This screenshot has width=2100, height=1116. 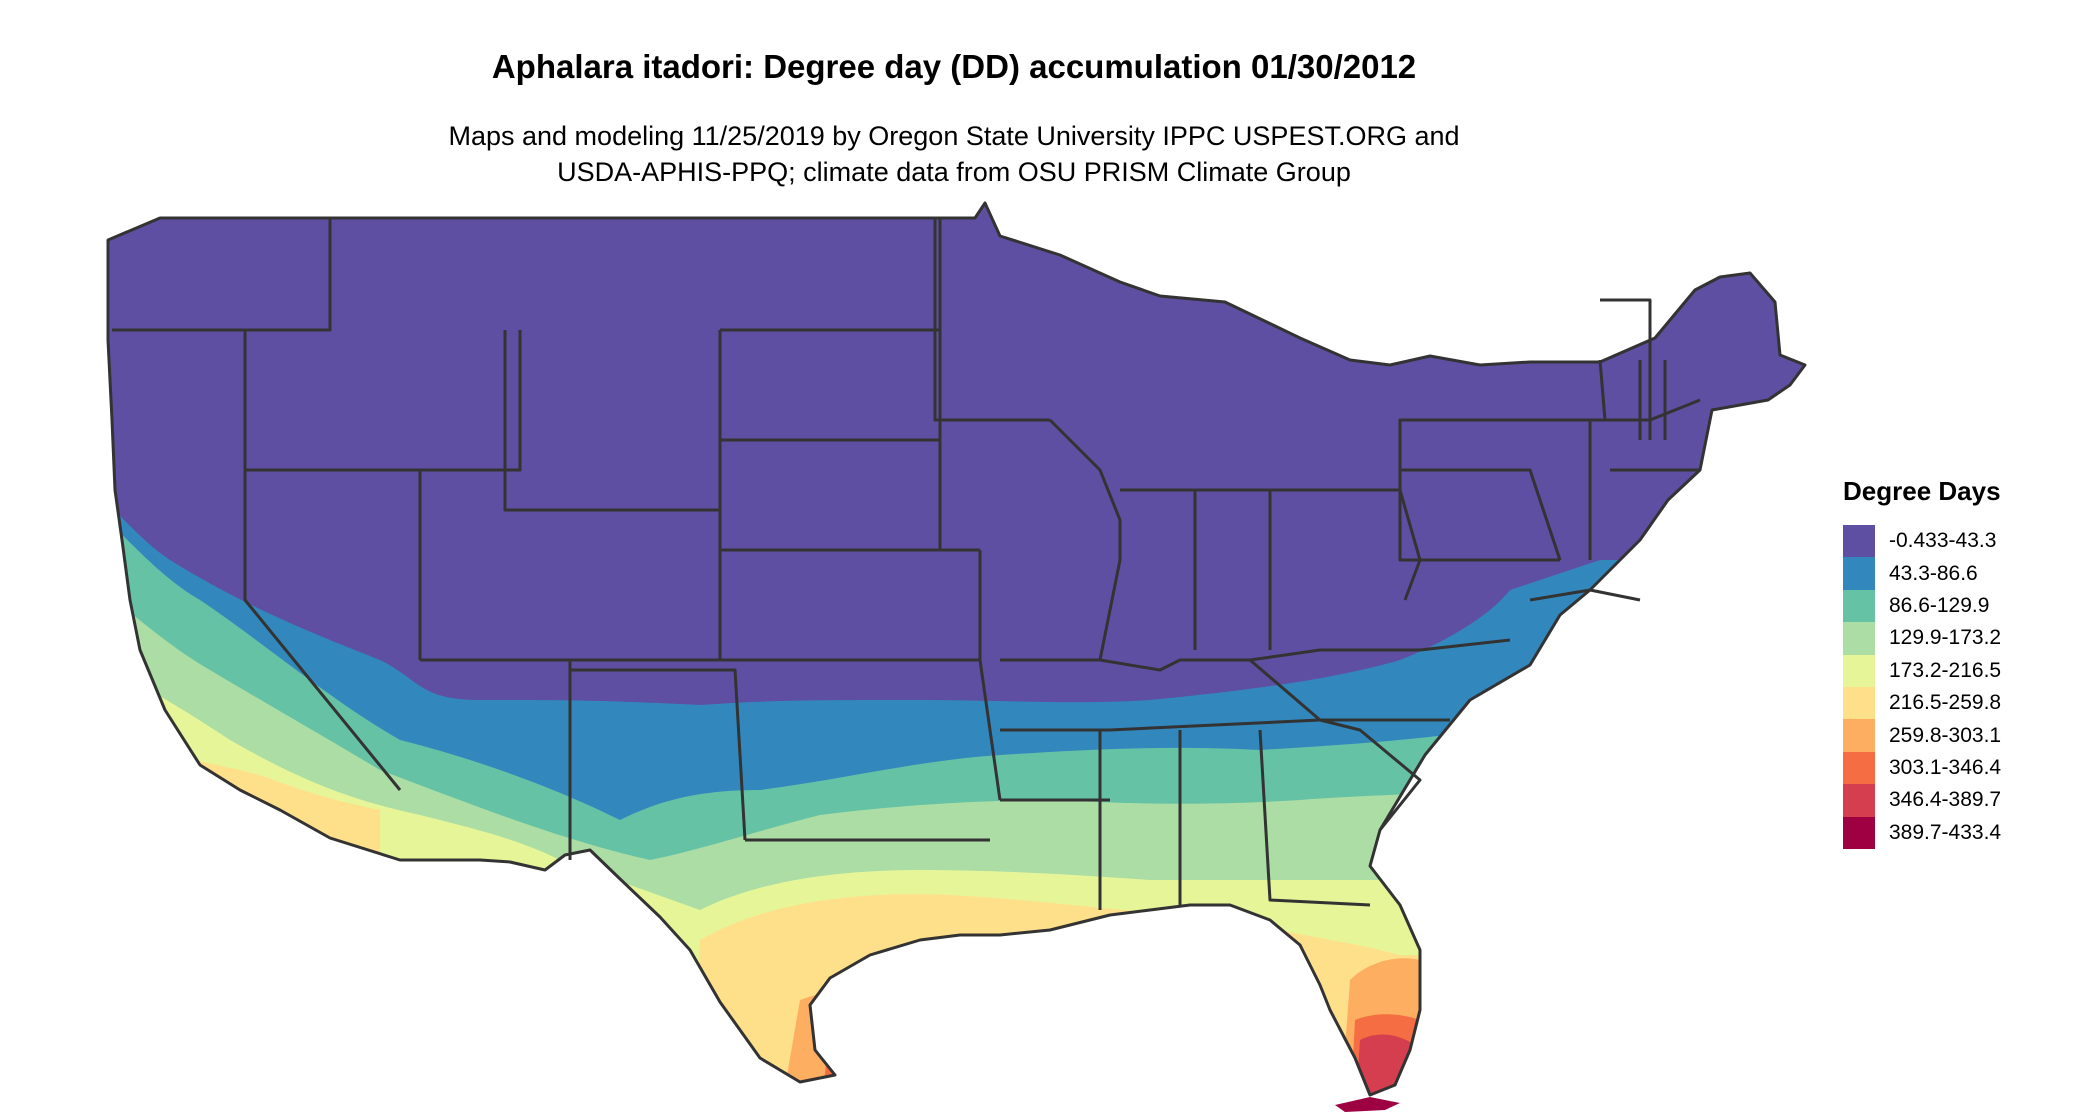 What do you see at coordinates (1945, 767) in the screenshot?
I see `legend-label: 303.1-346.4` at bounding box center [1945, 767].